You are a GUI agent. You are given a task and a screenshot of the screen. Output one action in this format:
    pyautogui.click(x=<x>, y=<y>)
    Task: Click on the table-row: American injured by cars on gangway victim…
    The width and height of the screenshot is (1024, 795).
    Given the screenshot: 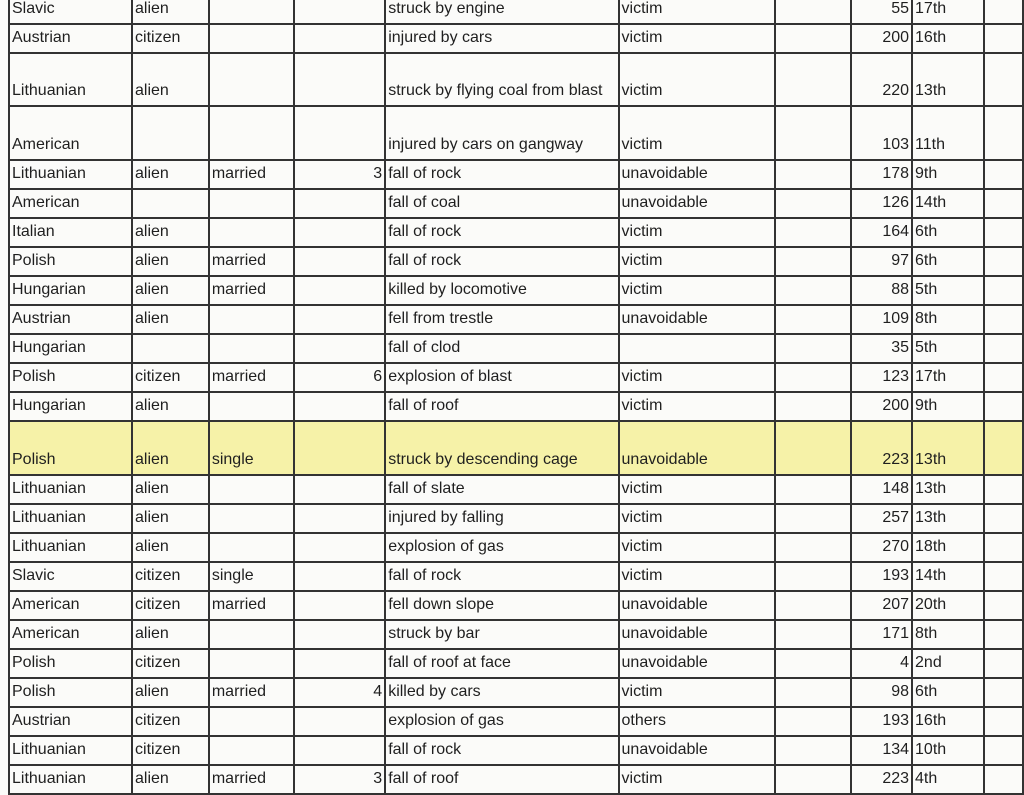 What is the action you would take?
    pyautogui.click(x=515, y=133)
    